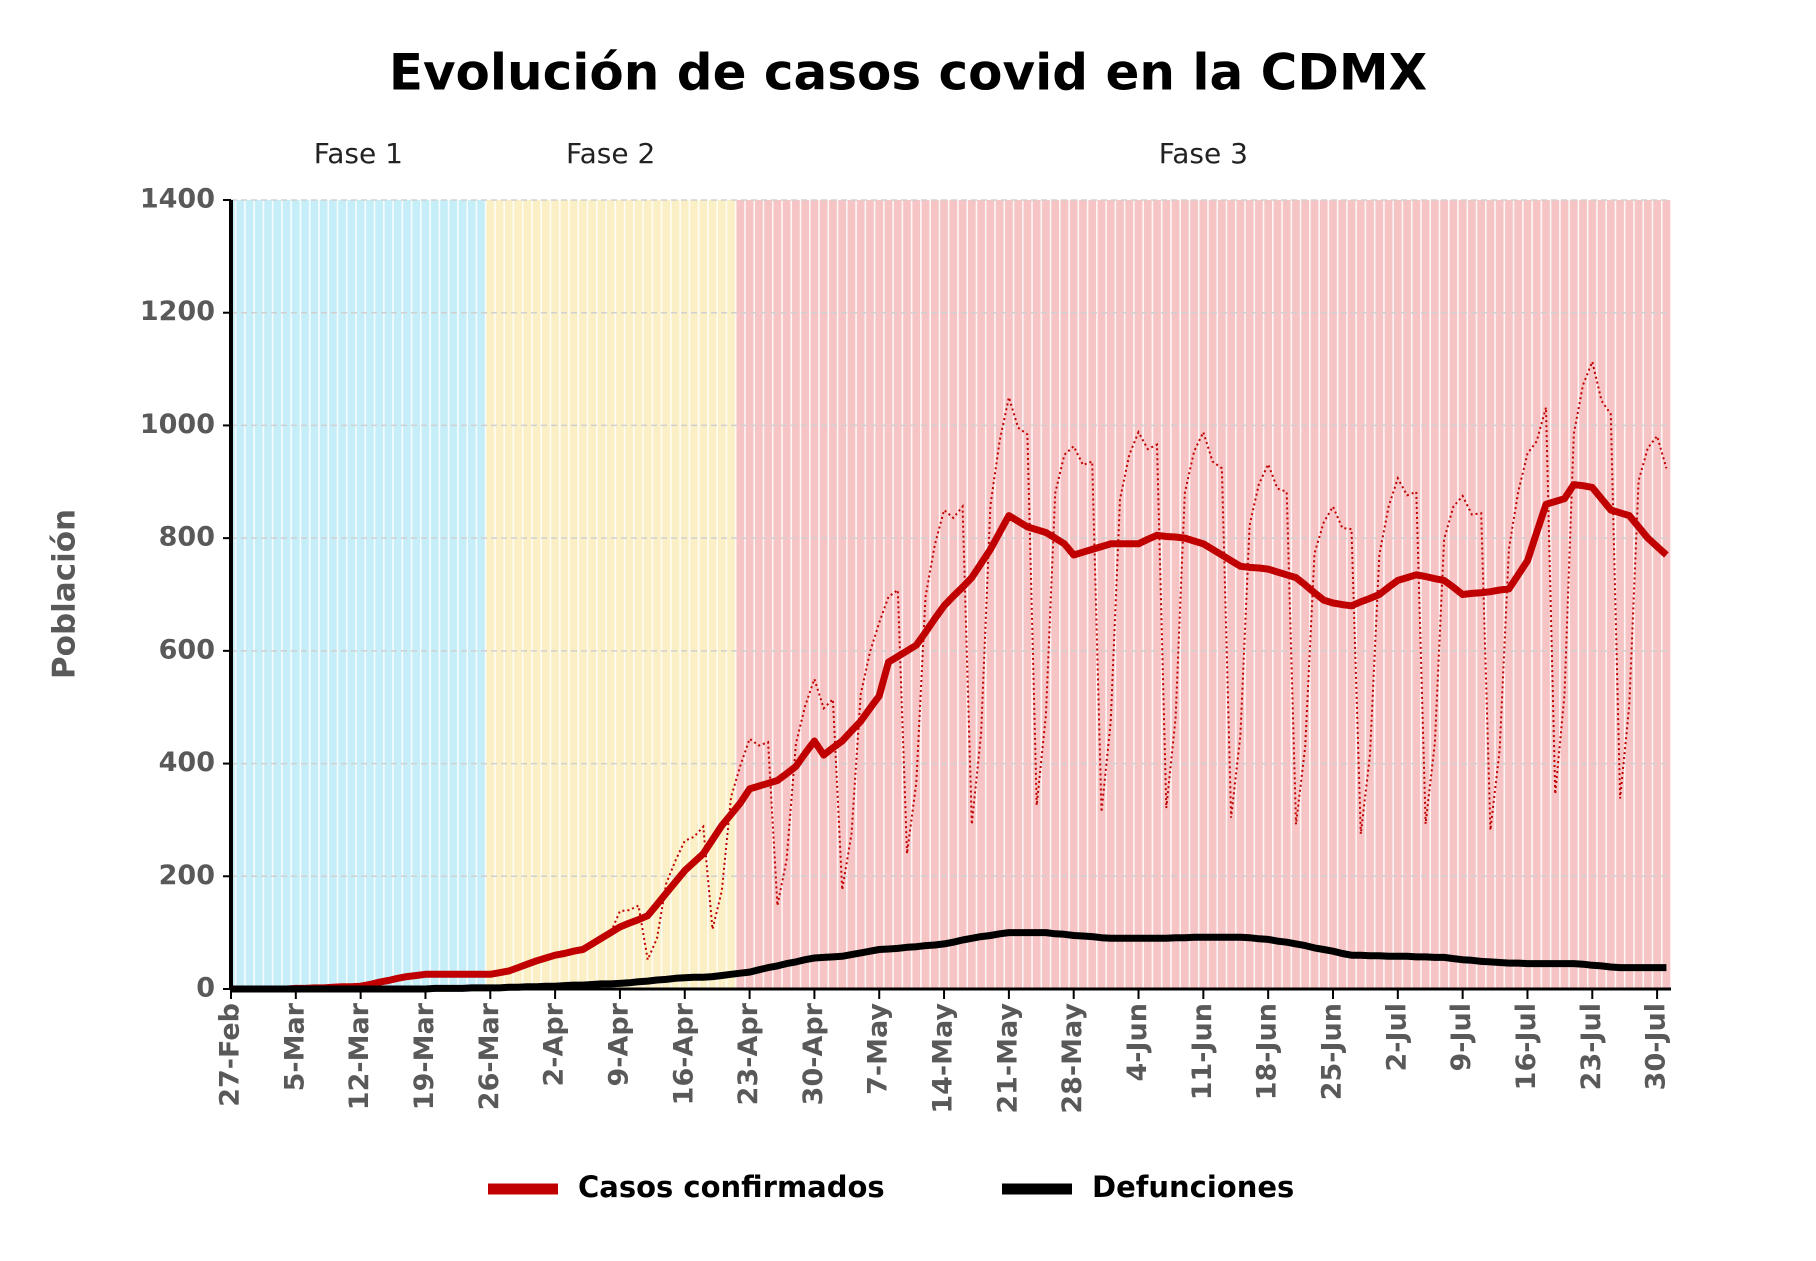  Describe the element at coordinates (943, 1058) in the screenshot. I see `x-tick-label: 14-May` at that location.